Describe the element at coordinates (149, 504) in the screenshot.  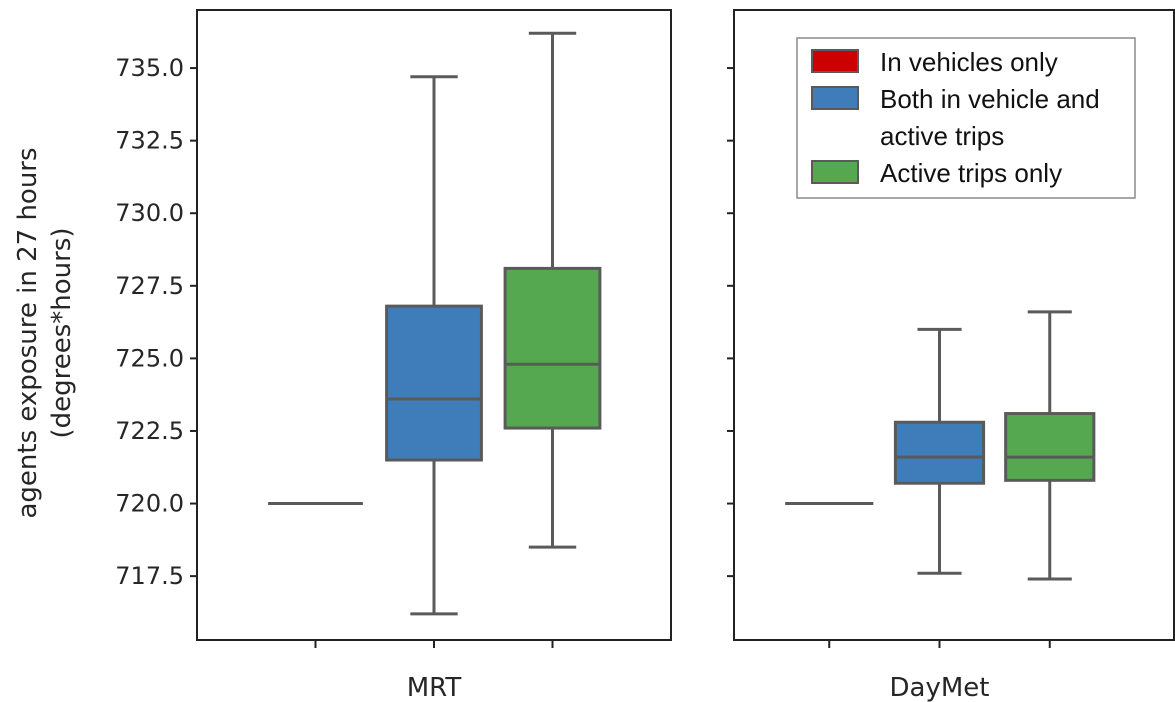
I see `y-tick-label: 720.0` at that location.